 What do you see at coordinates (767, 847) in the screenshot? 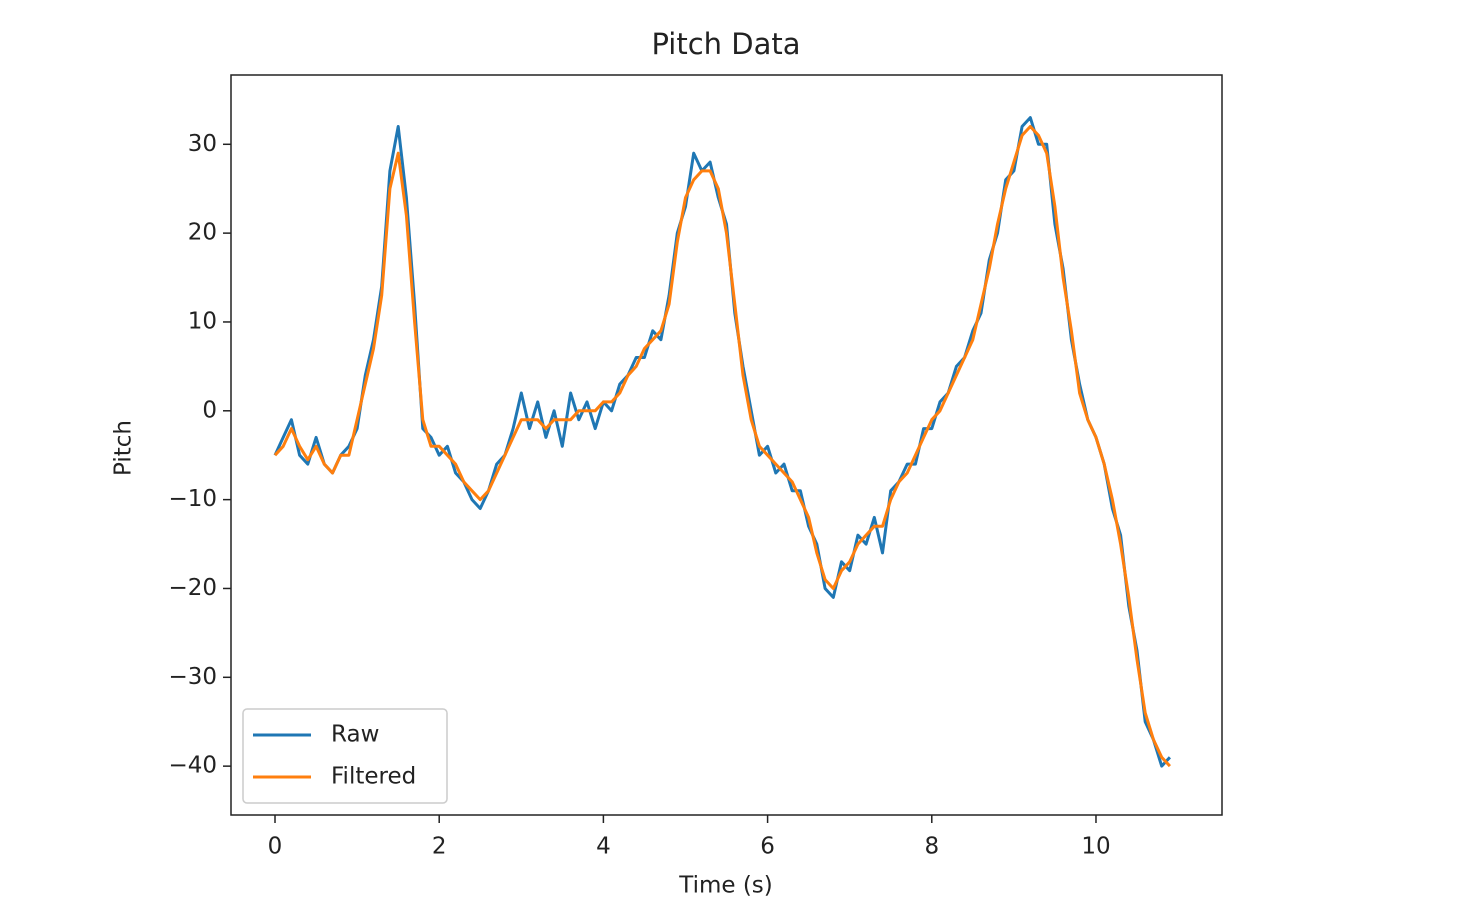
I see `x-tick-label: 6` at bounding box center [767, 847].